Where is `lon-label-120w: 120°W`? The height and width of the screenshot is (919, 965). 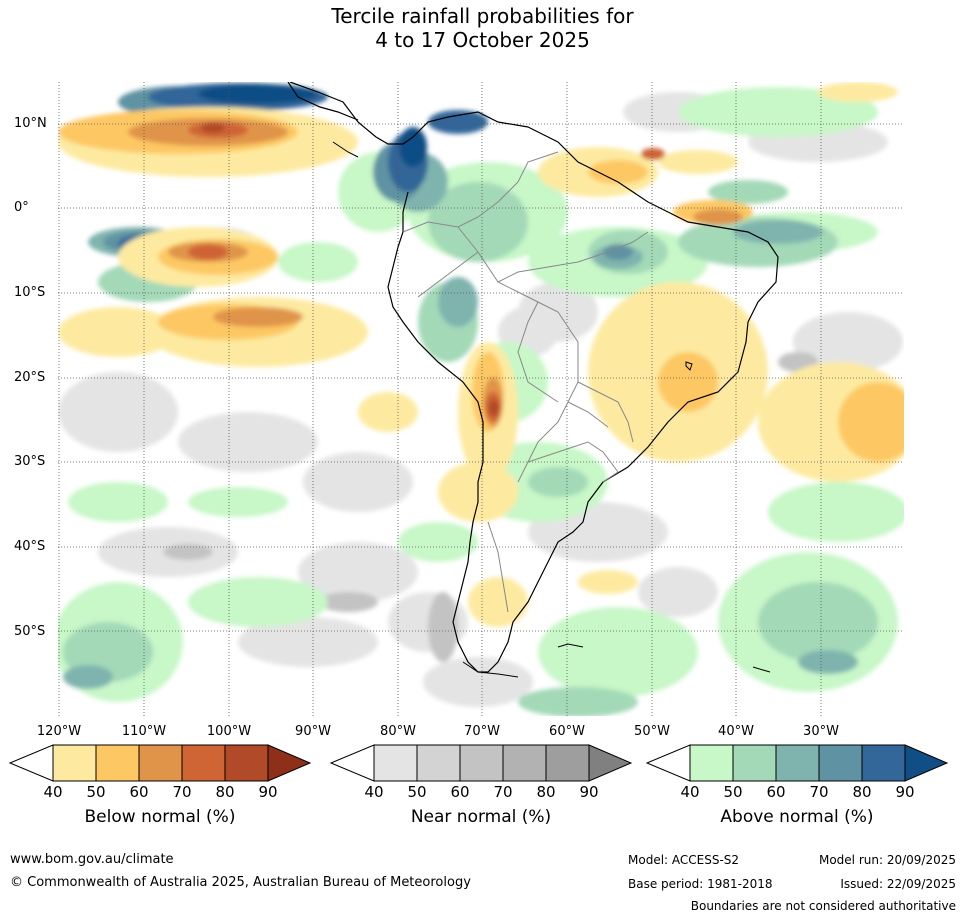 lon-label-120w: 120°W is located at coordinates (59, 731).